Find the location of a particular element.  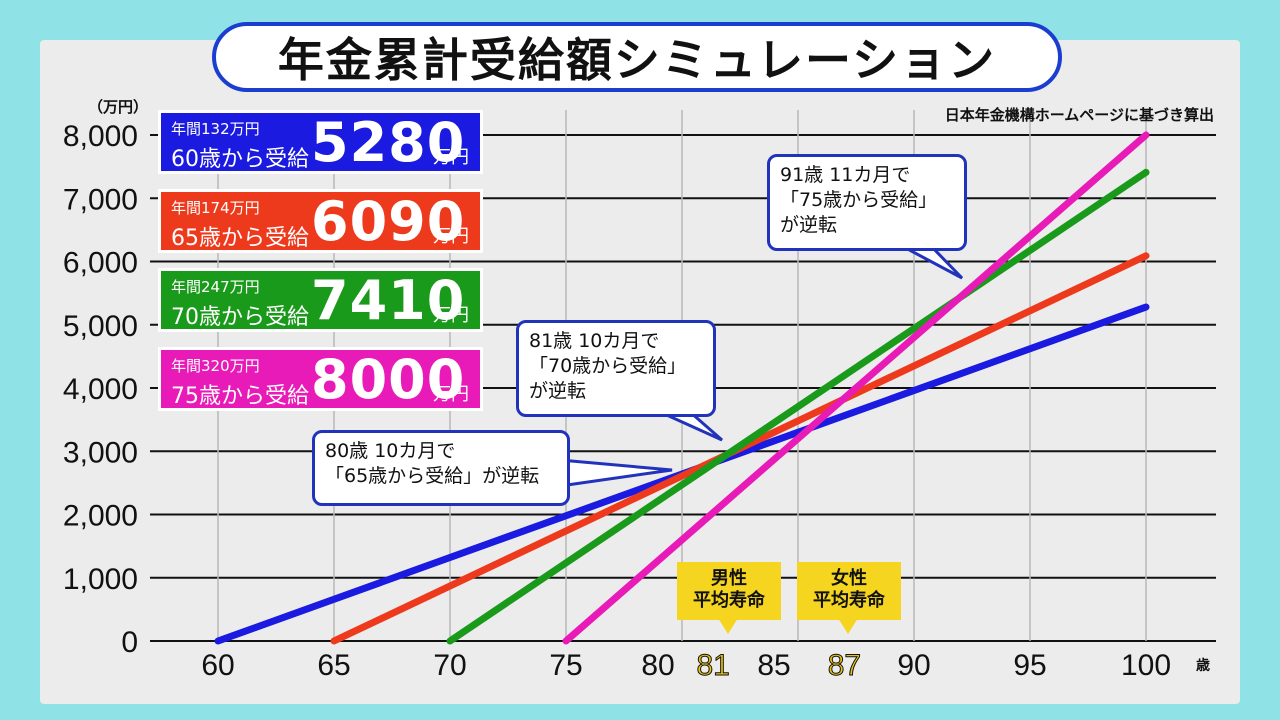

legend-item-65: 年間174万円 65歳から受給 6090 万円 is located at coordinates (320, 221).